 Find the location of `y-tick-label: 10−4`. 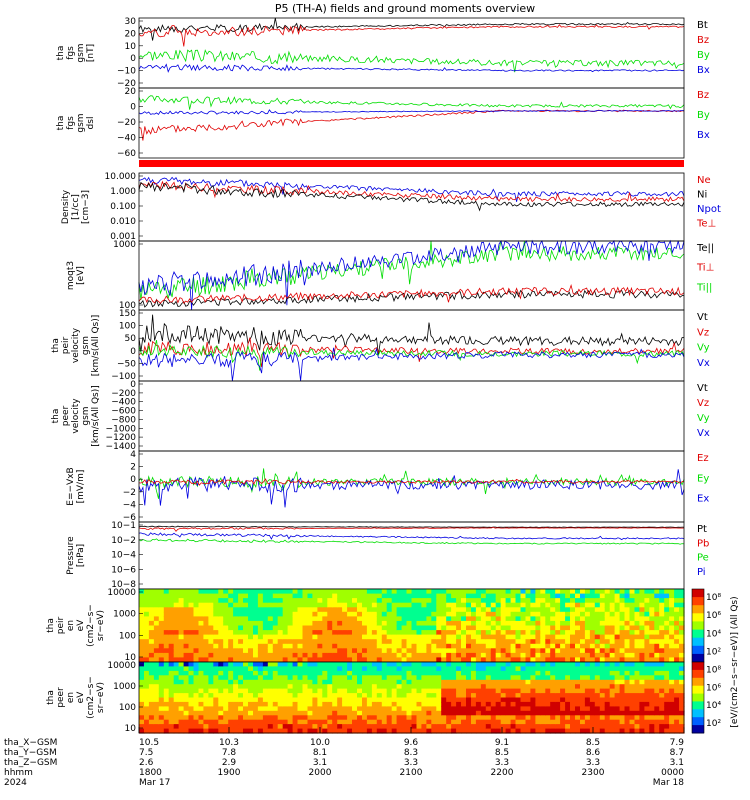

y-tick-label: 10−4 is located at coordinates (123, 556).